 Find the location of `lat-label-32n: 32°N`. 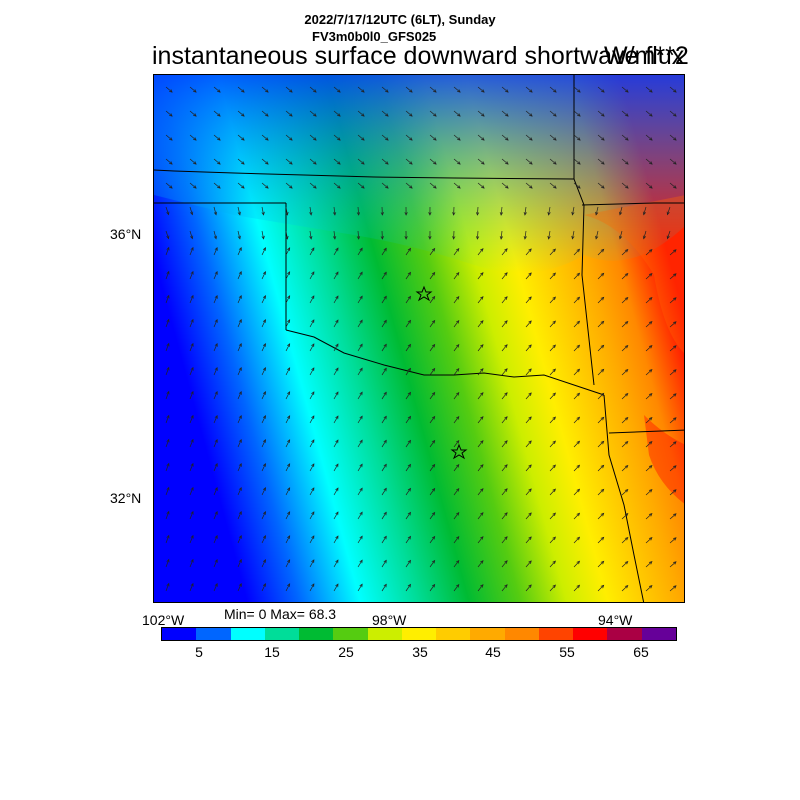

lat-label-32n: 32°N is located at coordinates (126, 498).